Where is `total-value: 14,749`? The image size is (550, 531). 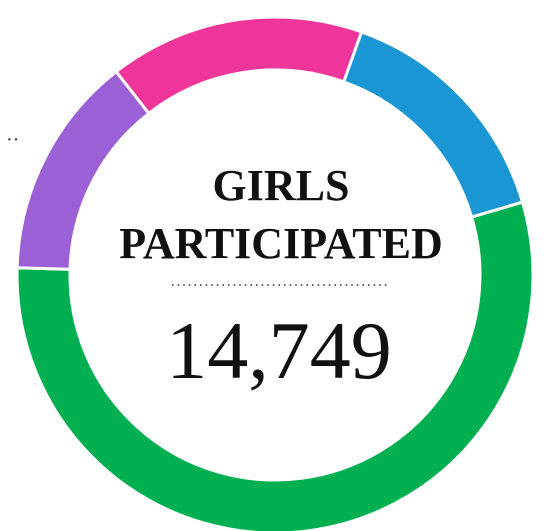
total-value: 14,749 is located at coordinates (279, 350).